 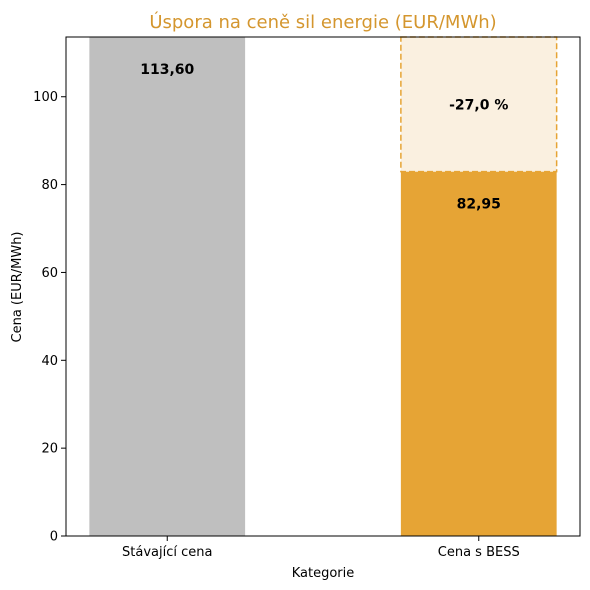 I want to click on y-axis-label: Cena (EUR/MWh), so click(x=17, y=286).